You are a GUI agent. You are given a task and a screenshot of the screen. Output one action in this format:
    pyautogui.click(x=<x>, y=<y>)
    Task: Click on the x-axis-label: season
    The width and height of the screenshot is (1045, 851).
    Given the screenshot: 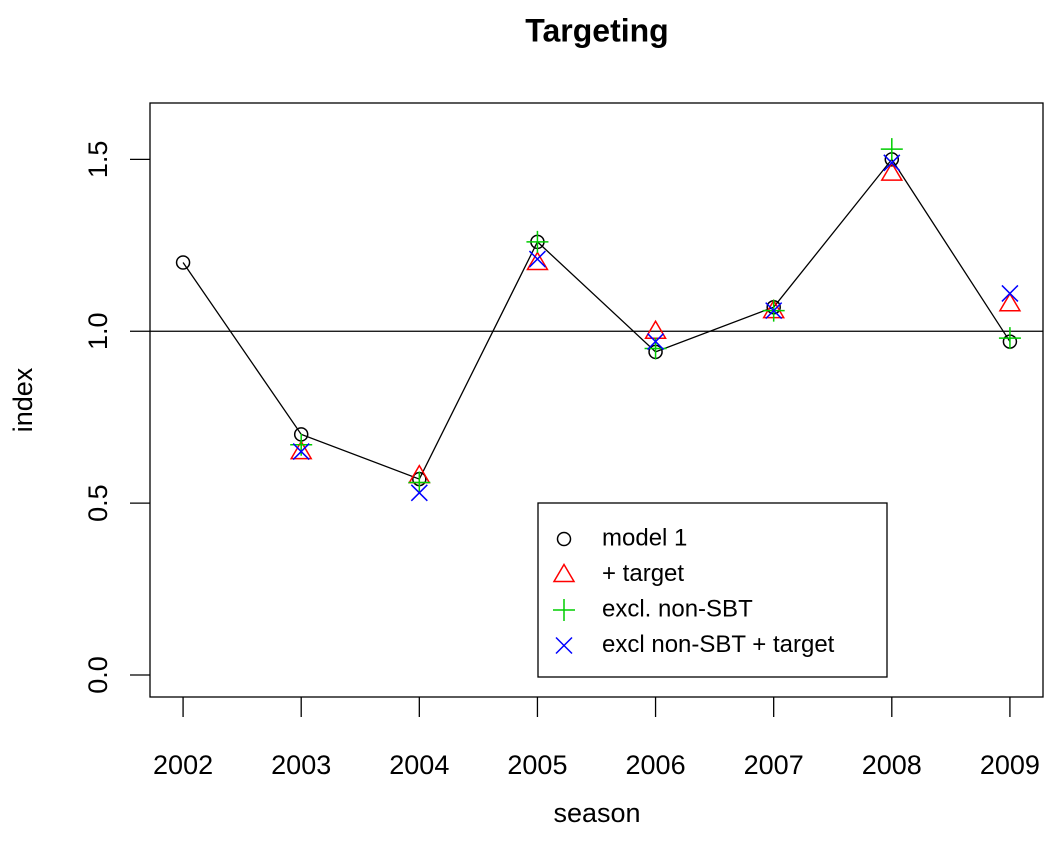 What is the action you would take?
    pyautogui.click(x=596, y=813)
    